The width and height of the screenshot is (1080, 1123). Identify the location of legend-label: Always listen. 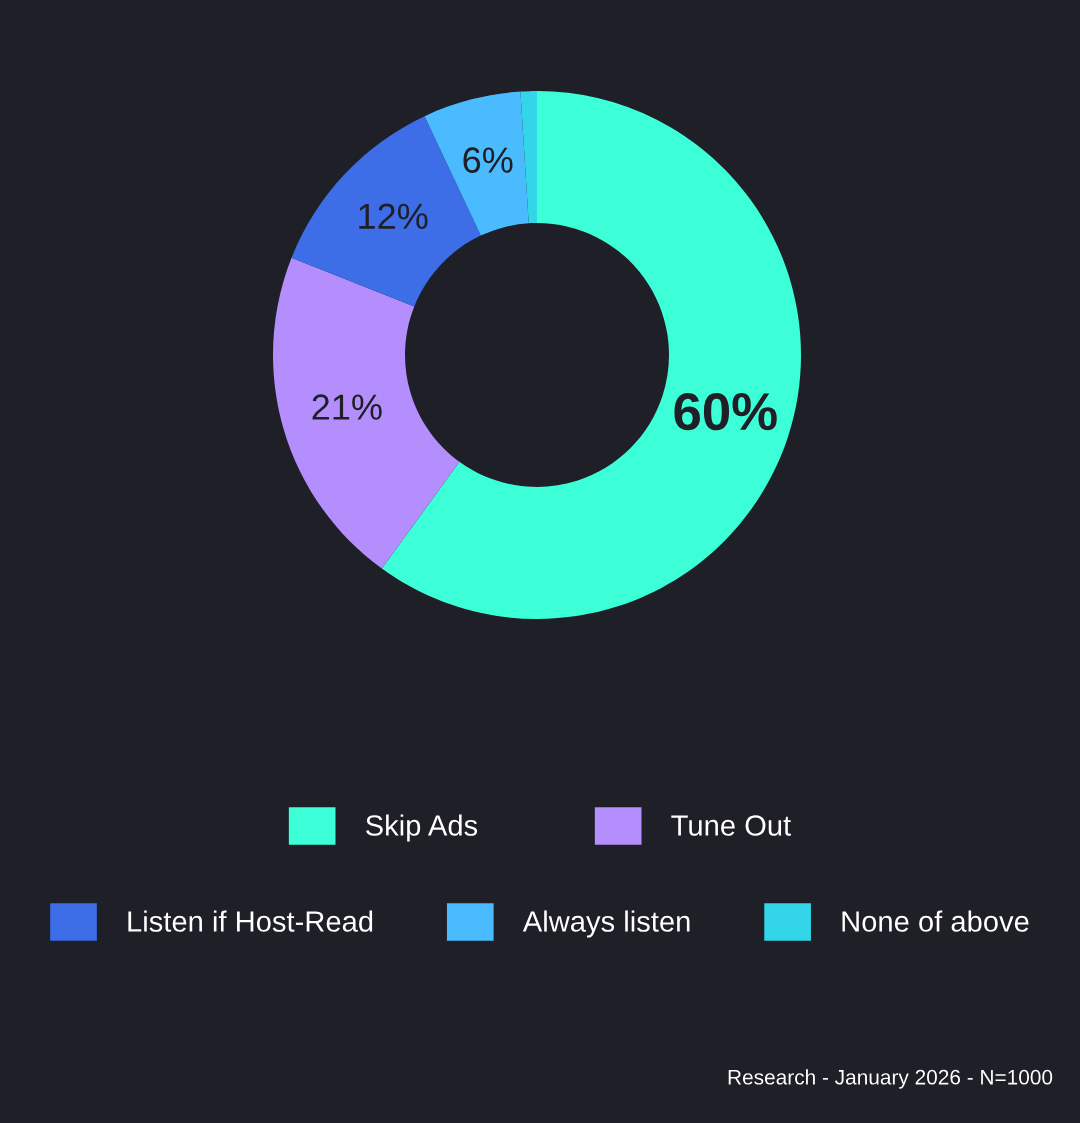
(606, 924).